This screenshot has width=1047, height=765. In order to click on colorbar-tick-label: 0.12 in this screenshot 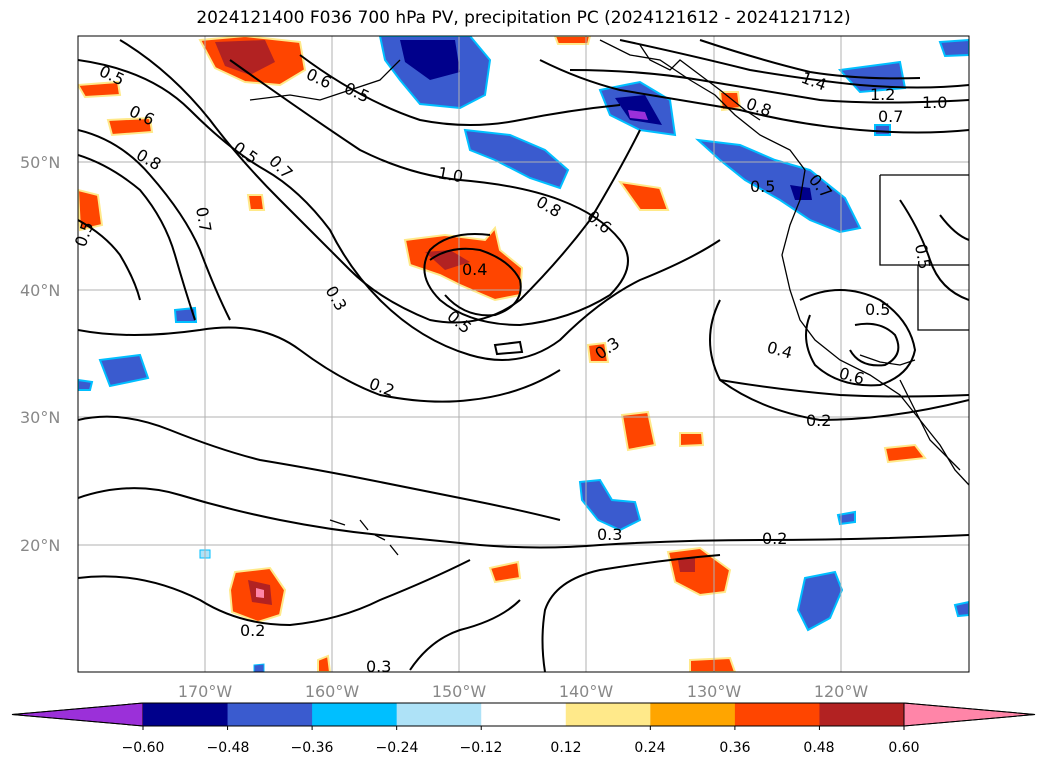, I will do `click(565, 748)`.